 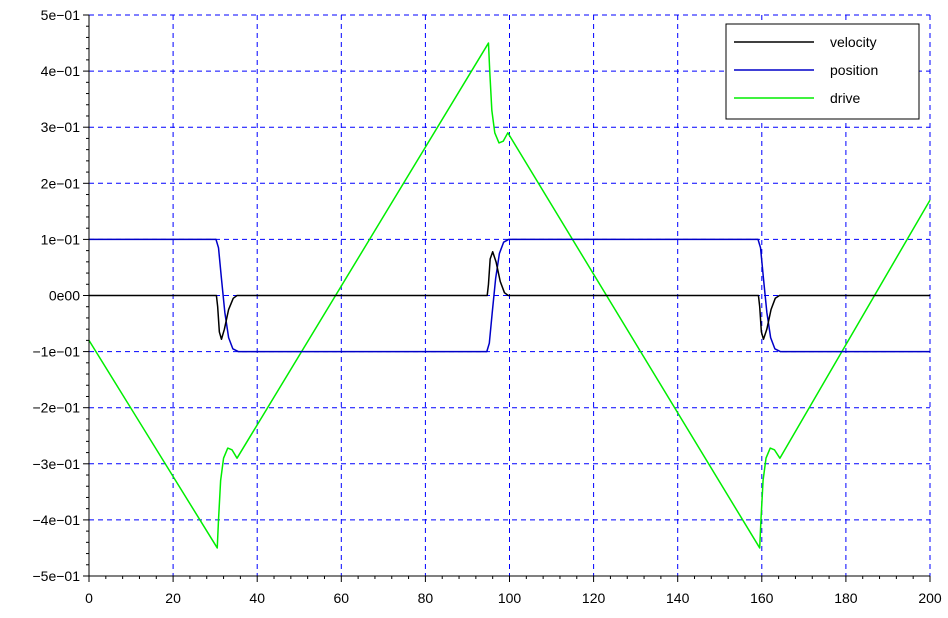 What do you see at coordinates (678, 598) in the screenshot?
I see `x-tick-label: 140` at bounding box center [678, 598].